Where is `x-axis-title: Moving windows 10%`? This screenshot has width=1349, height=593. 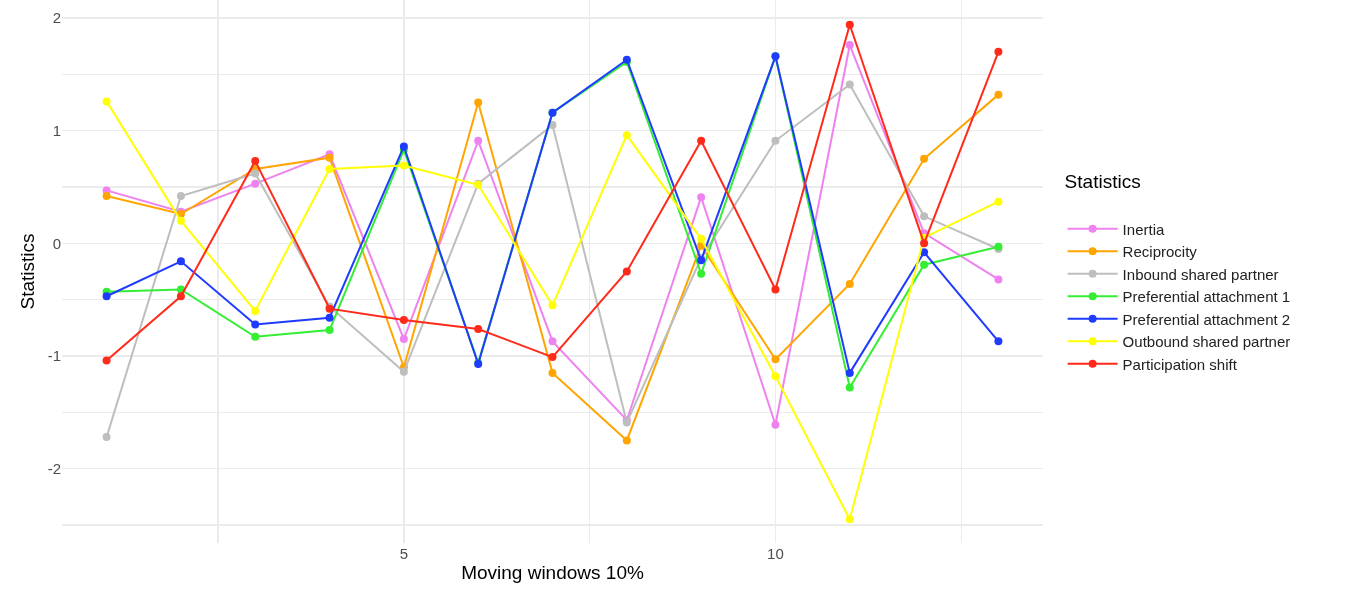
x-axis-title: Moving windows 10% is located at coordinates (552, 572).